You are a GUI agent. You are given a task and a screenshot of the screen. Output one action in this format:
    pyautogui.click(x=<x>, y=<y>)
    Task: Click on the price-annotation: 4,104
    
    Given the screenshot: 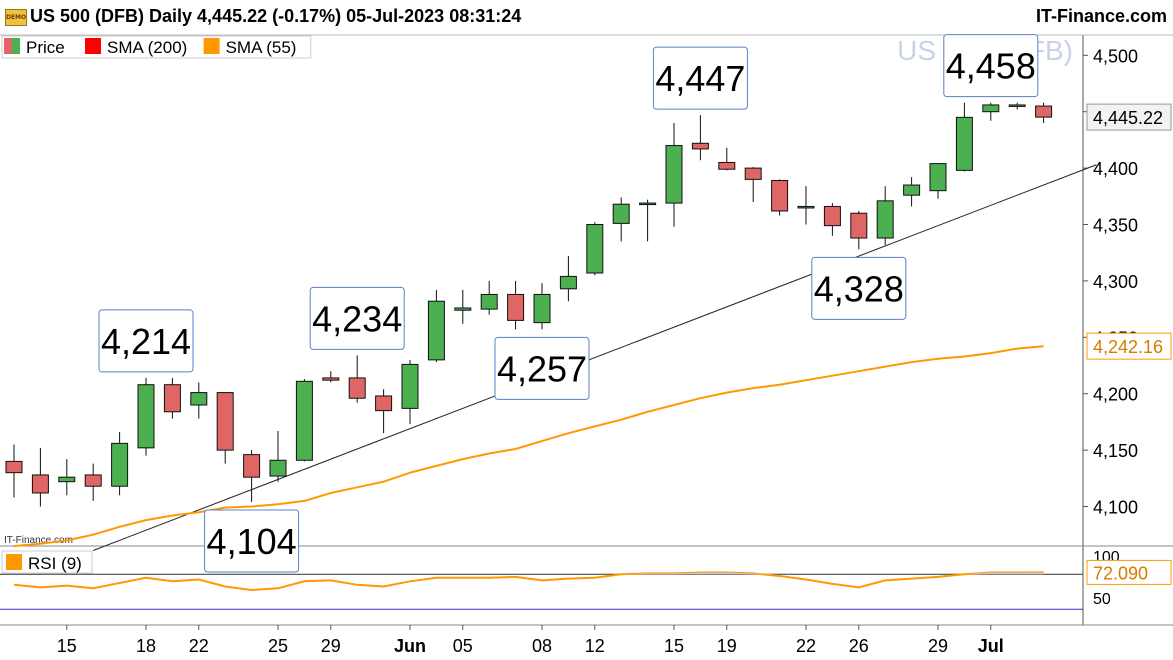 What is the action you would take?
    pyautogui.click(x=252, y=541)
    